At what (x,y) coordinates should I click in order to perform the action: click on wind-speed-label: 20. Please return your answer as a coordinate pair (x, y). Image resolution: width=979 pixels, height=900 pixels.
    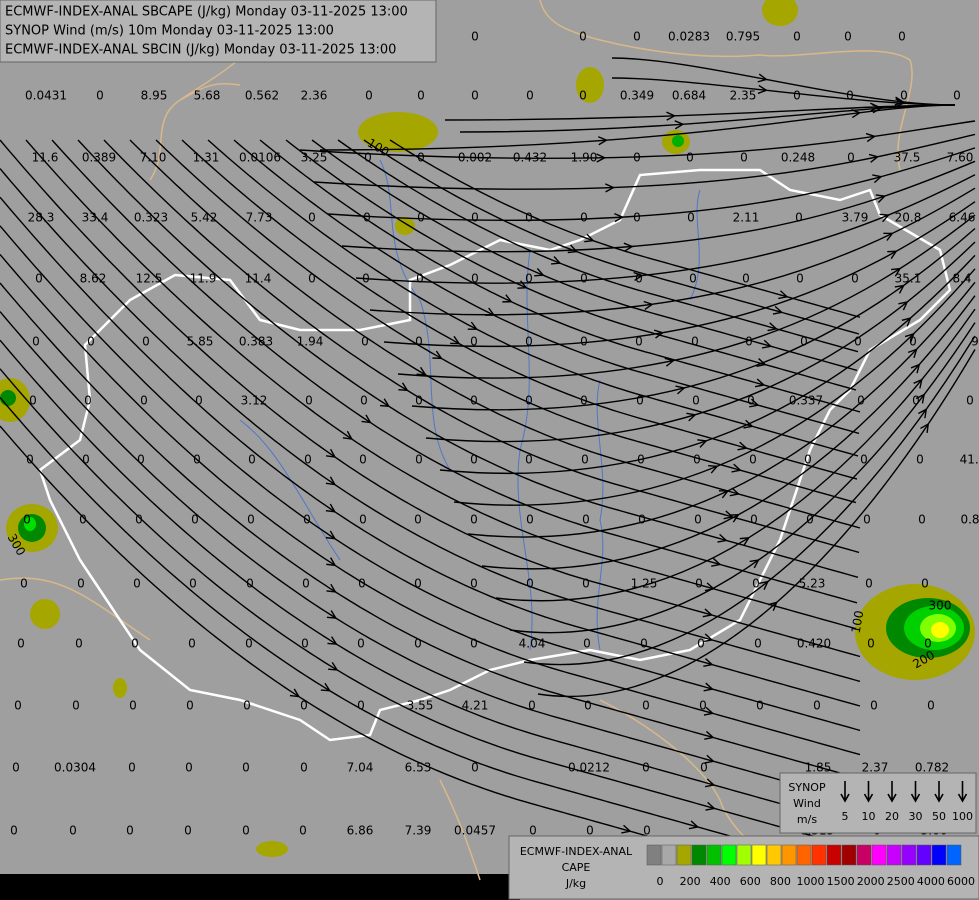
    Looking at the image, I should click on (892, 816).